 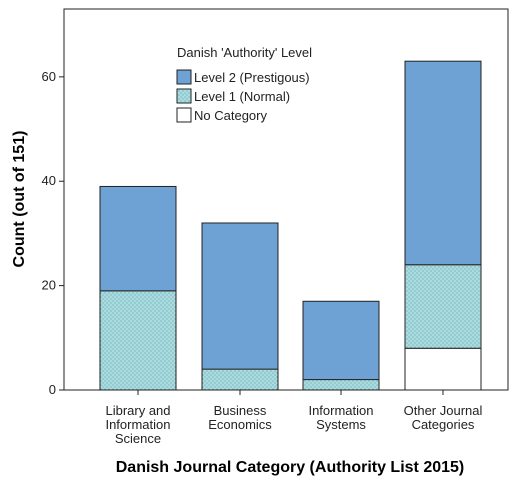 What do you see at coordinates (244, 52) in the screenshot?
I see `legend-title: Danish 'Authority' Level` at bounding box center [244, 52].